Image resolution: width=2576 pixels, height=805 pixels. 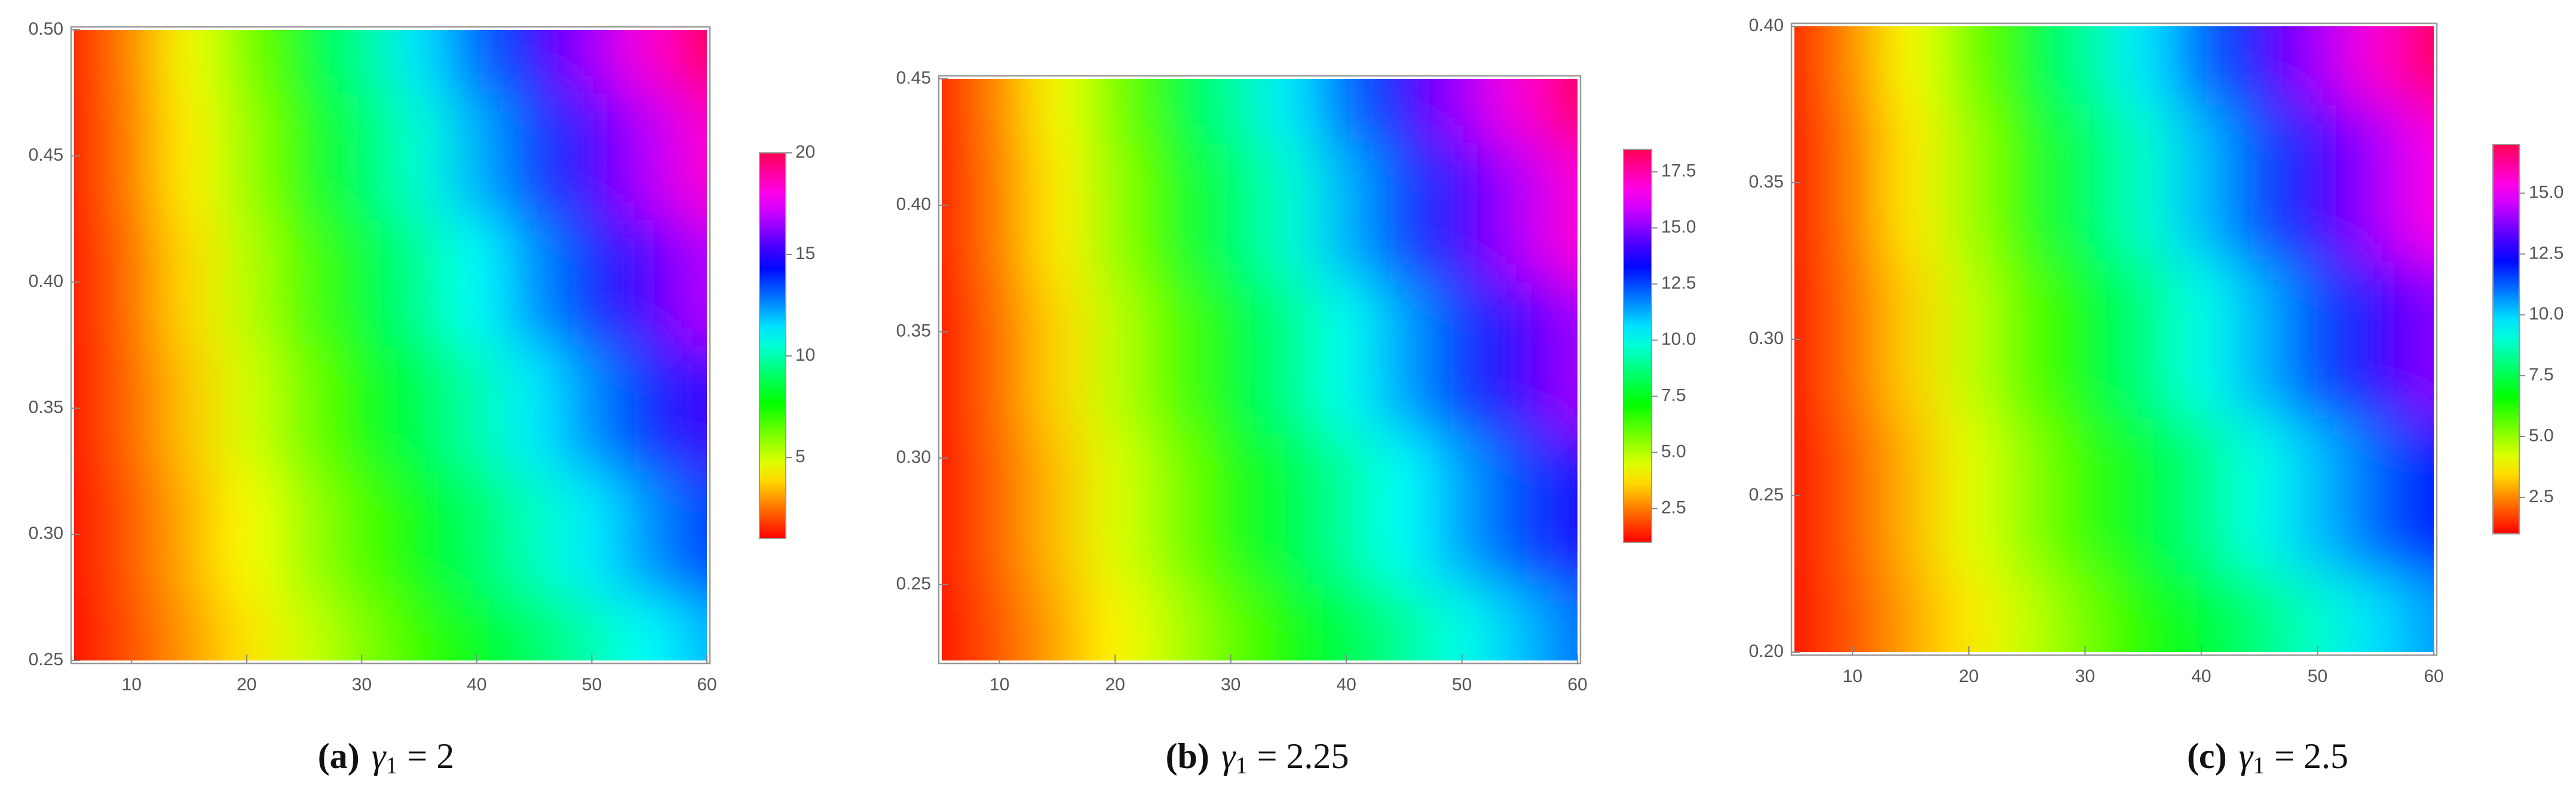 I want to click on colorbar-tick-label: 10.0, so click(x=1679, y=339).